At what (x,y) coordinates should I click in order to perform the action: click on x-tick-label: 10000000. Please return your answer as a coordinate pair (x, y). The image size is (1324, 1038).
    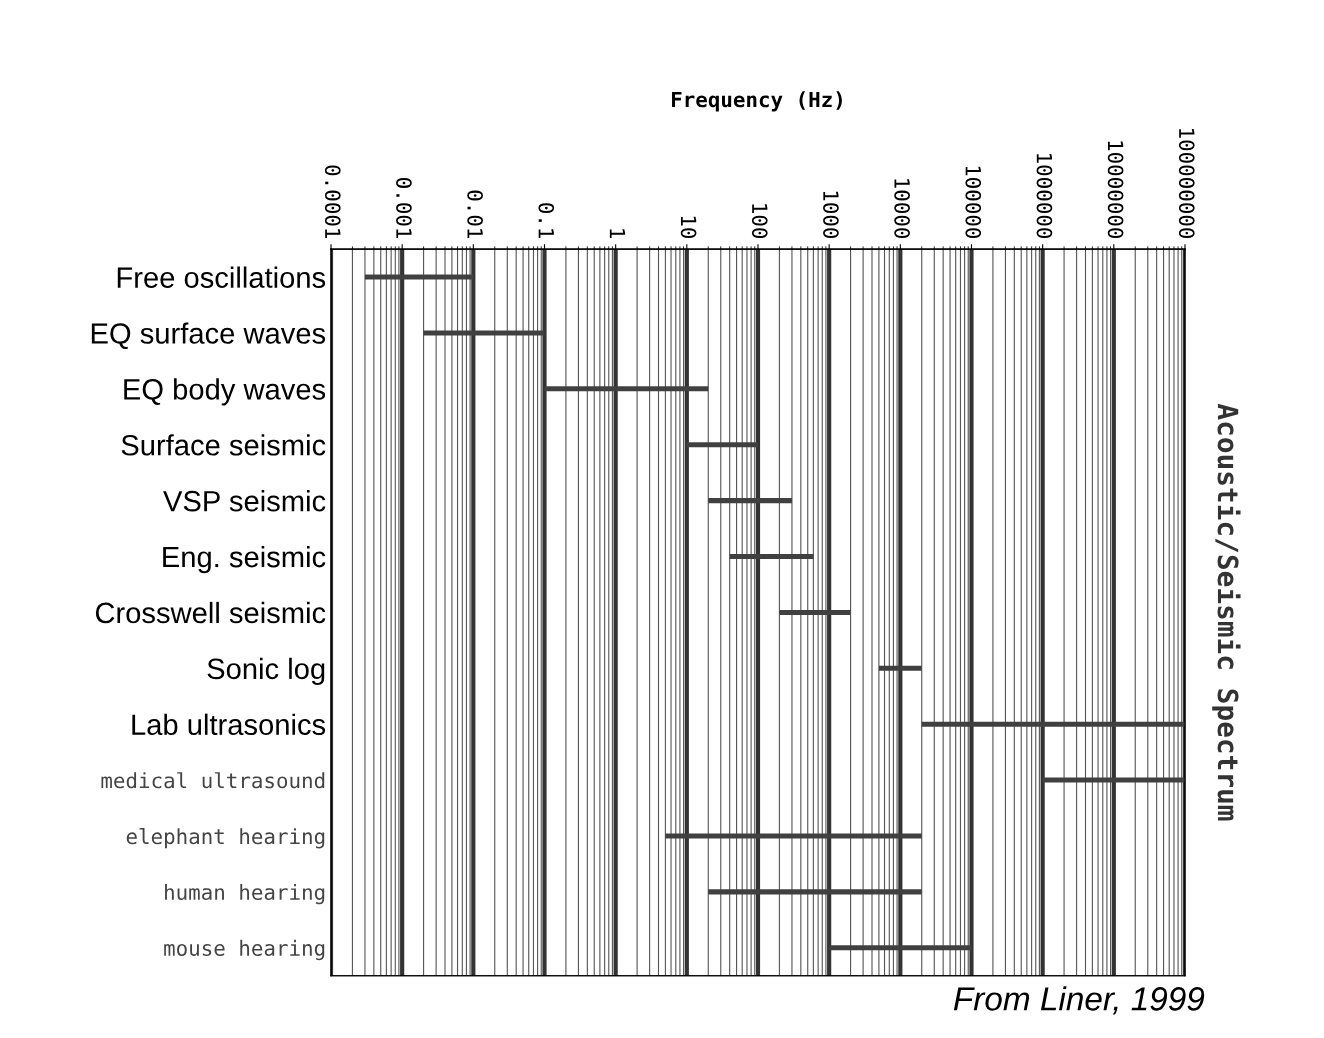
    Looking at the image, I should click on (1115, 190).